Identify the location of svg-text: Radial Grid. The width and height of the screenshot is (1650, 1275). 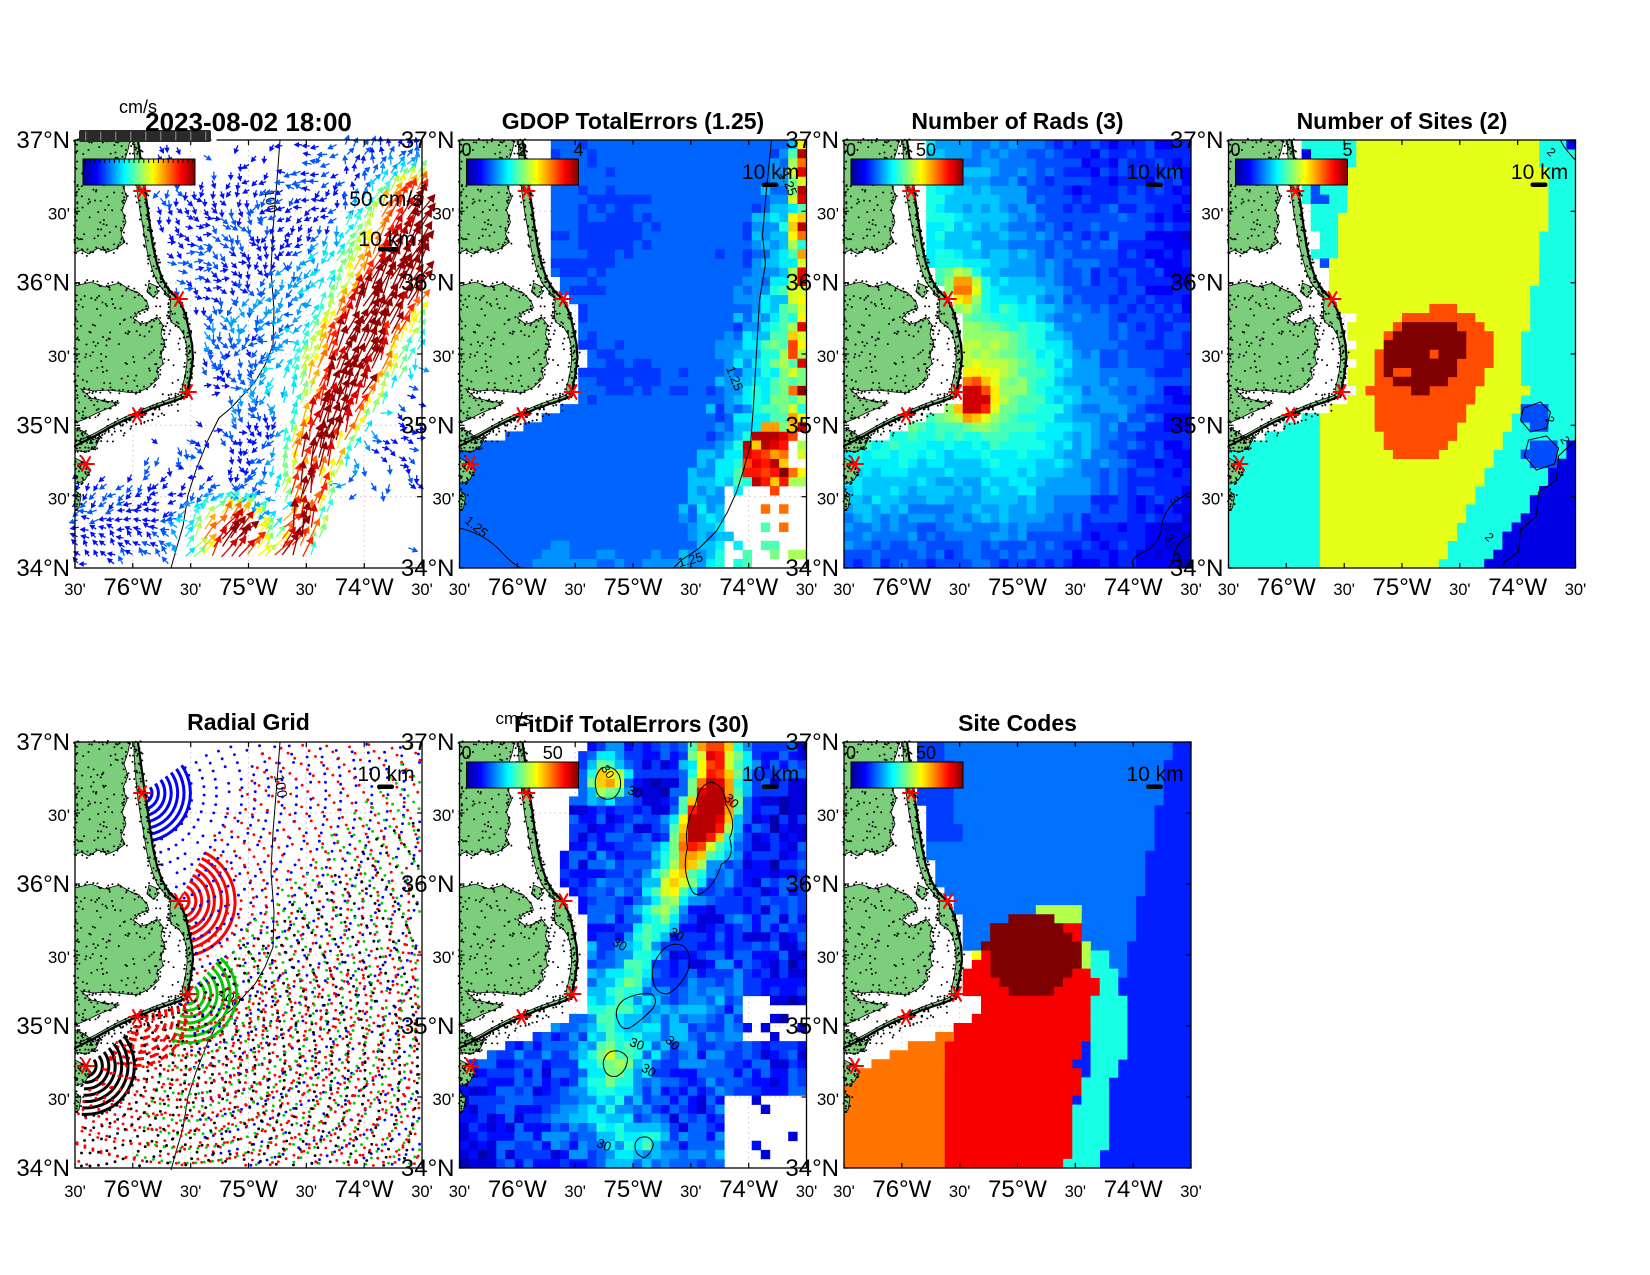
(248, 722).